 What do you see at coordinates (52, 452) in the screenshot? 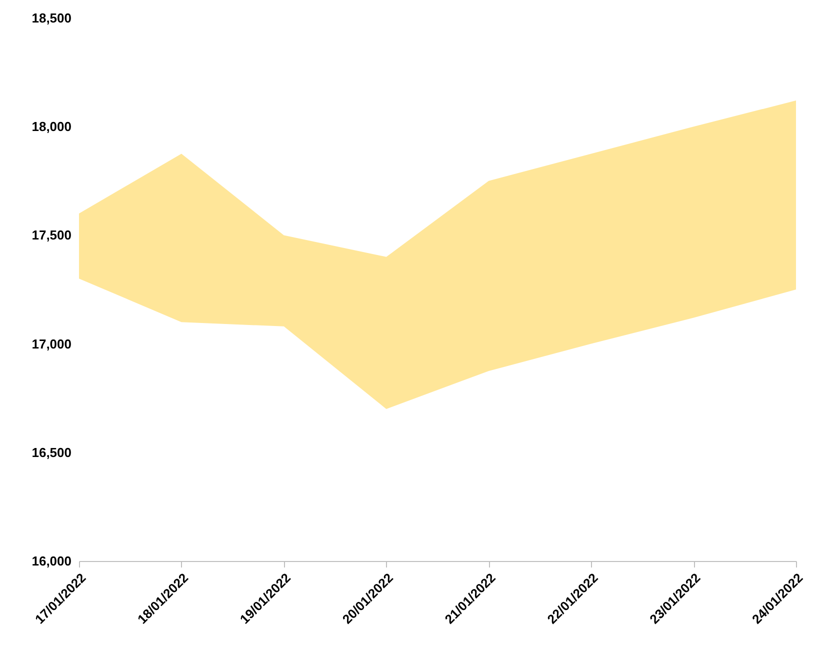
I see `y-tick-label: 16,500` at bounding box center [52, 452].